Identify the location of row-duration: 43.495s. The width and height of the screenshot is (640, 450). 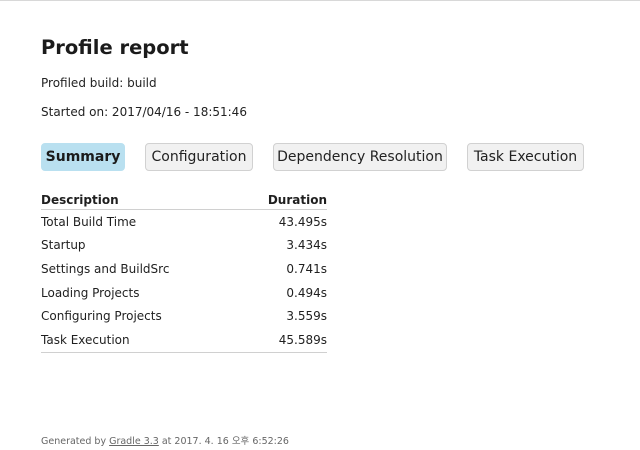
(302, 221).